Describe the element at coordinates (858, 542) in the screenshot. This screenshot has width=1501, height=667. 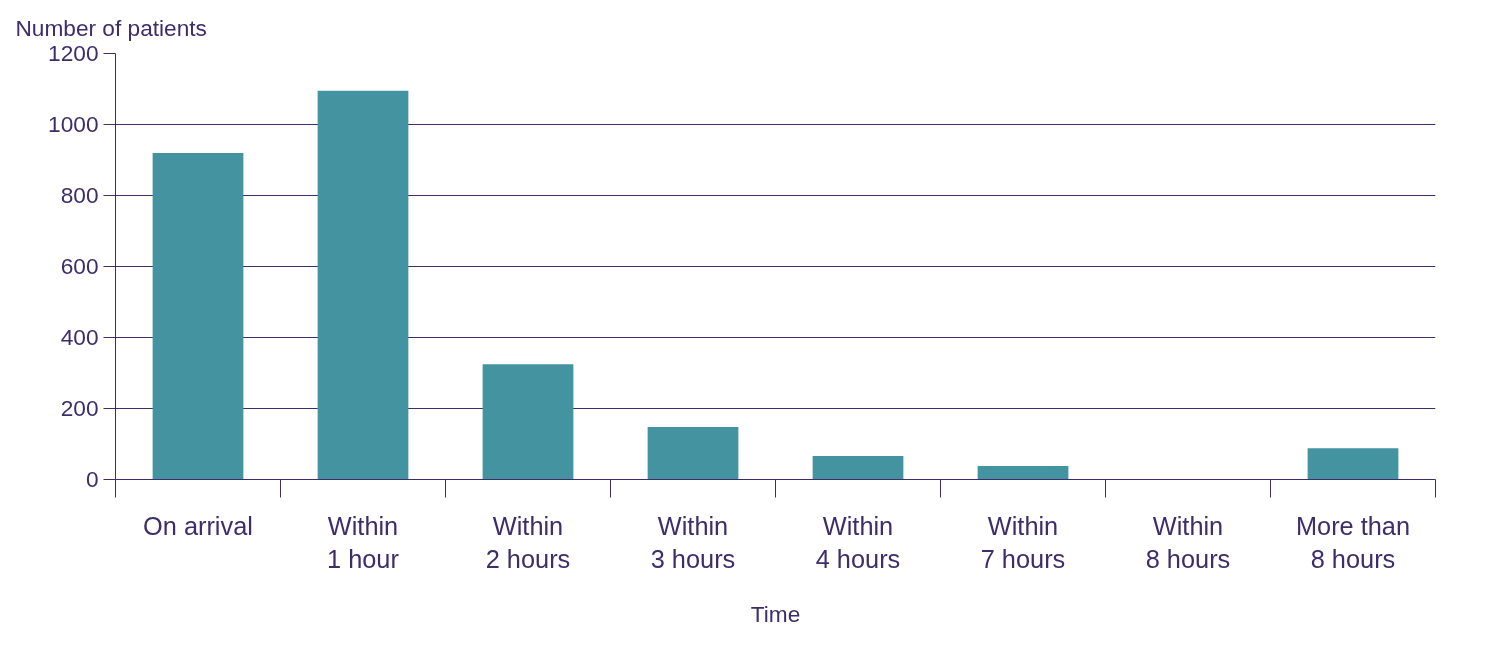
I see `x-tick-label: Within 4 hours` at that location.